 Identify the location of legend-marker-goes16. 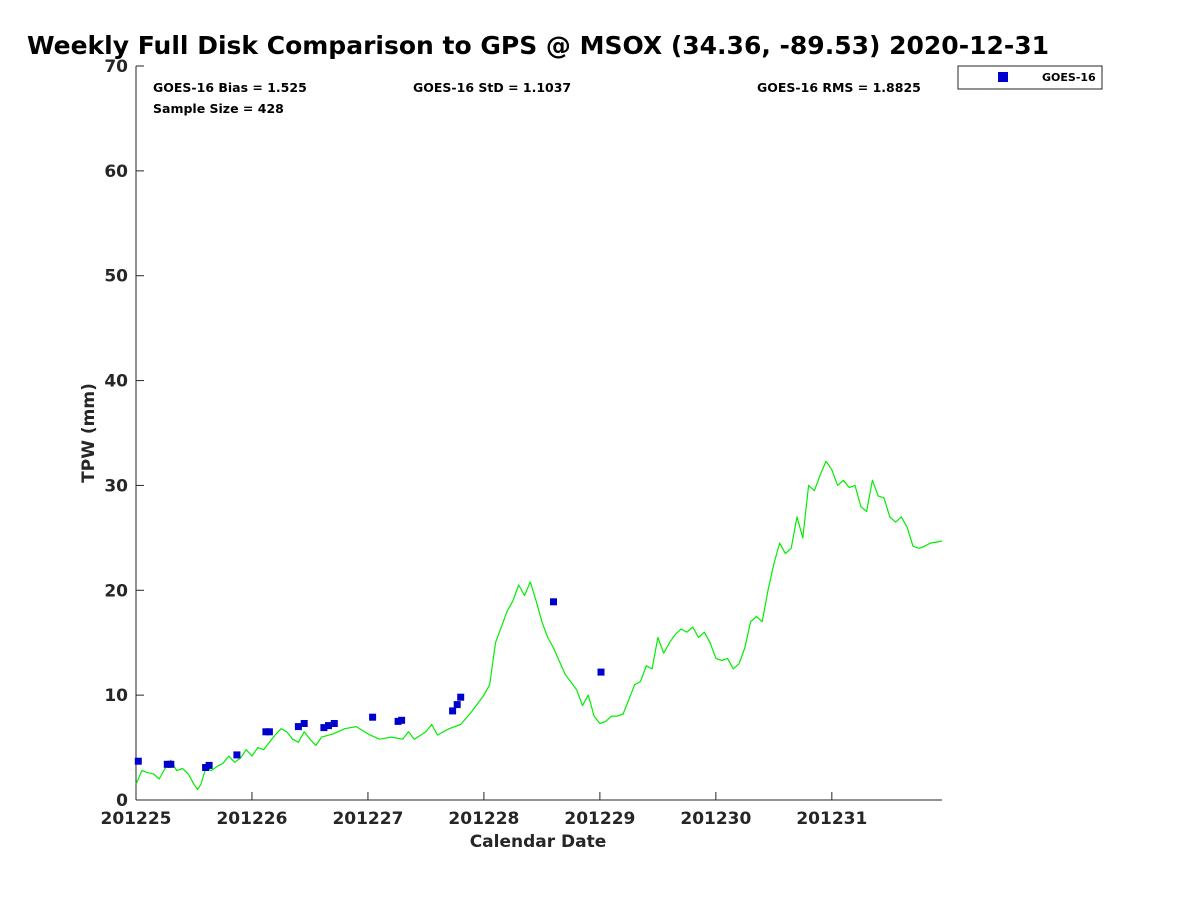
(1003, 77).